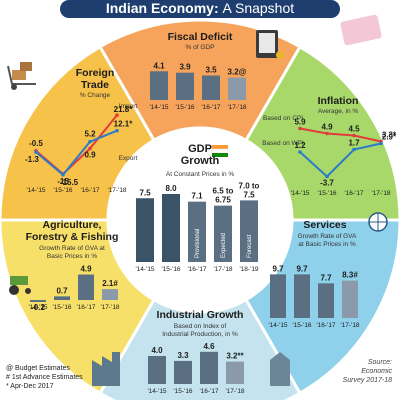 This screenshot has height=405, width=400. What do you see at coordinates (198, 243) in the screenshot?
I see `gdp-bar-note: Provisional` at bounding box center [198, 243].